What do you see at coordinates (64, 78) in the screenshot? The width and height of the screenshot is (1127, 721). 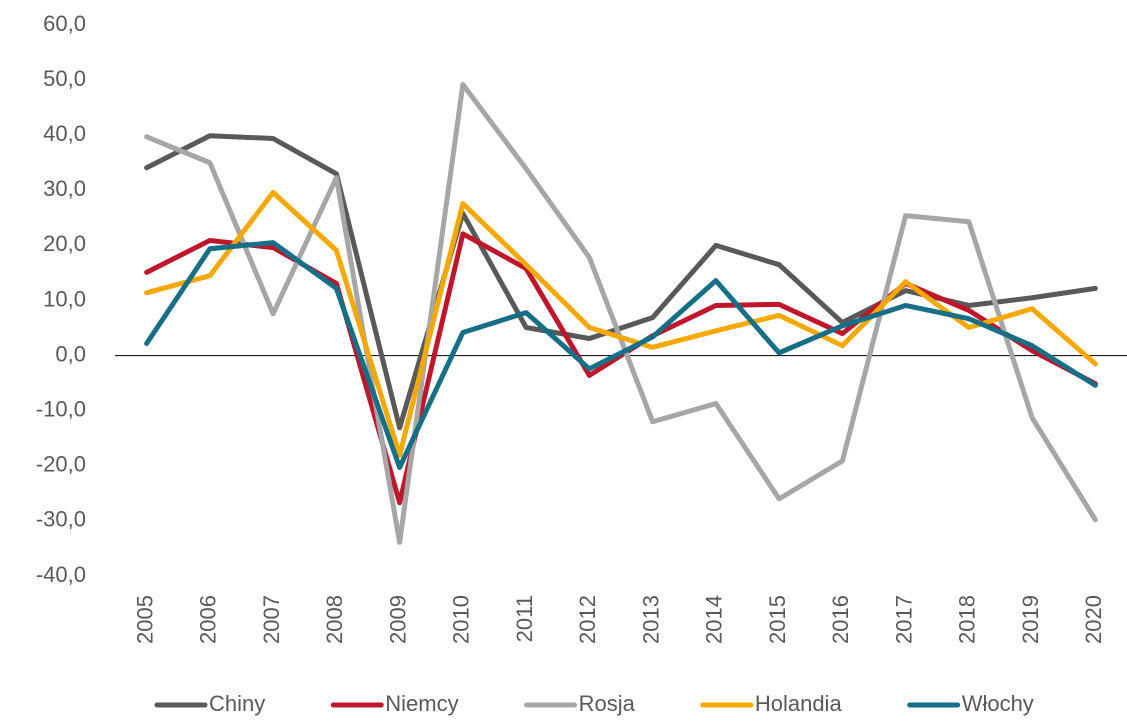 I see `y-tick-label: 50,0` at bounding box center [64, 78].